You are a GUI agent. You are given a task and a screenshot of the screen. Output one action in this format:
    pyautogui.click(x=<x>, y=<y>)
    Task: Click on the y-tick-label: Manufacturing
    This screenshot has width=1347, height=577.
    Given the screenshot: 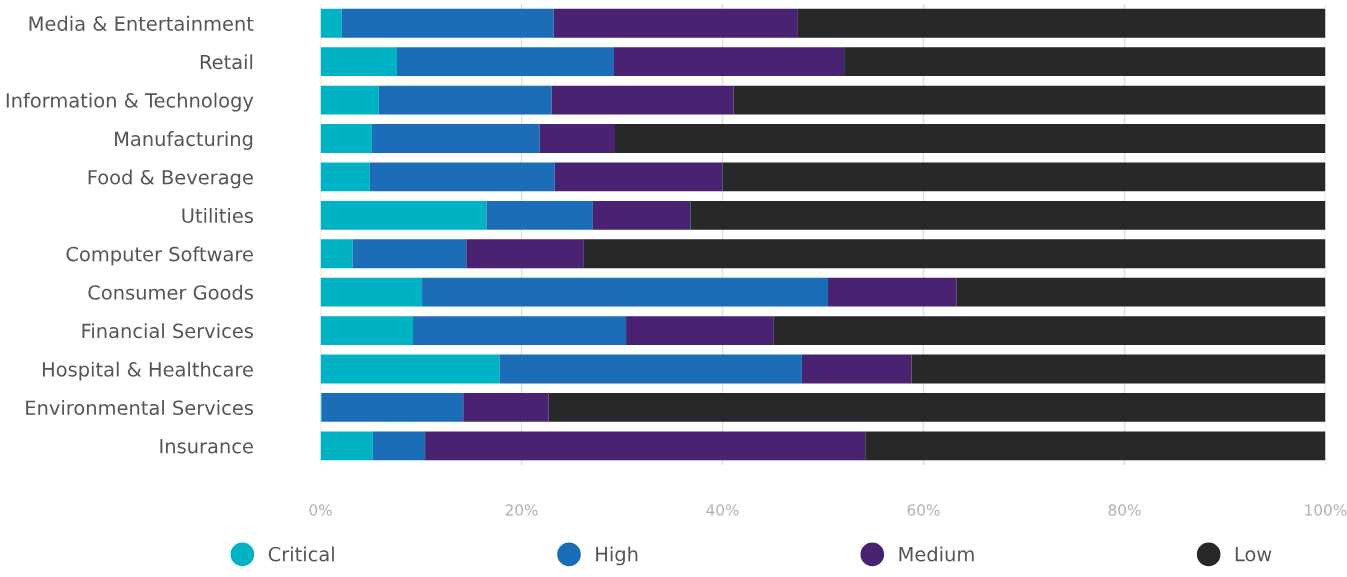 What is the action you would take?
    pyautogui.click(x=184, y=140)
    